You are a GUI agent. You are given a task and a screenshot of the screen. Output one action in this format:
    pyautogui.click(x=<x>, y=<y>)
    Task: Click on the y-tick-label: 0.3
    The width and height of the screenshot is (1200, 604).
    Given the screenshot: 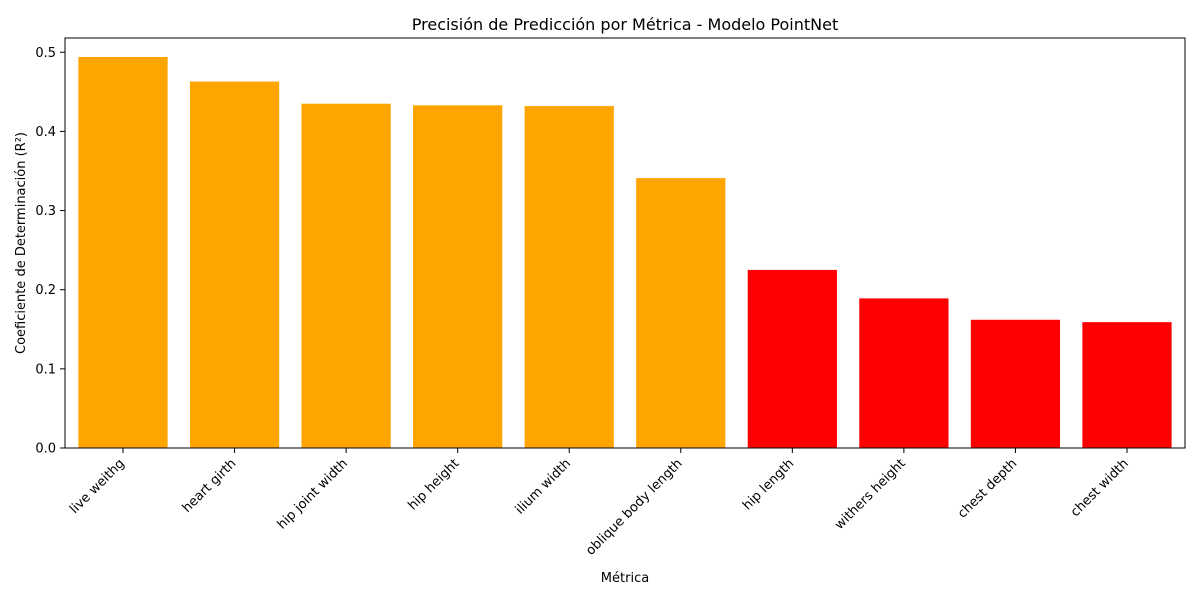 What is the action you would take?
    pyautogui.click(x=45, y=211)
    